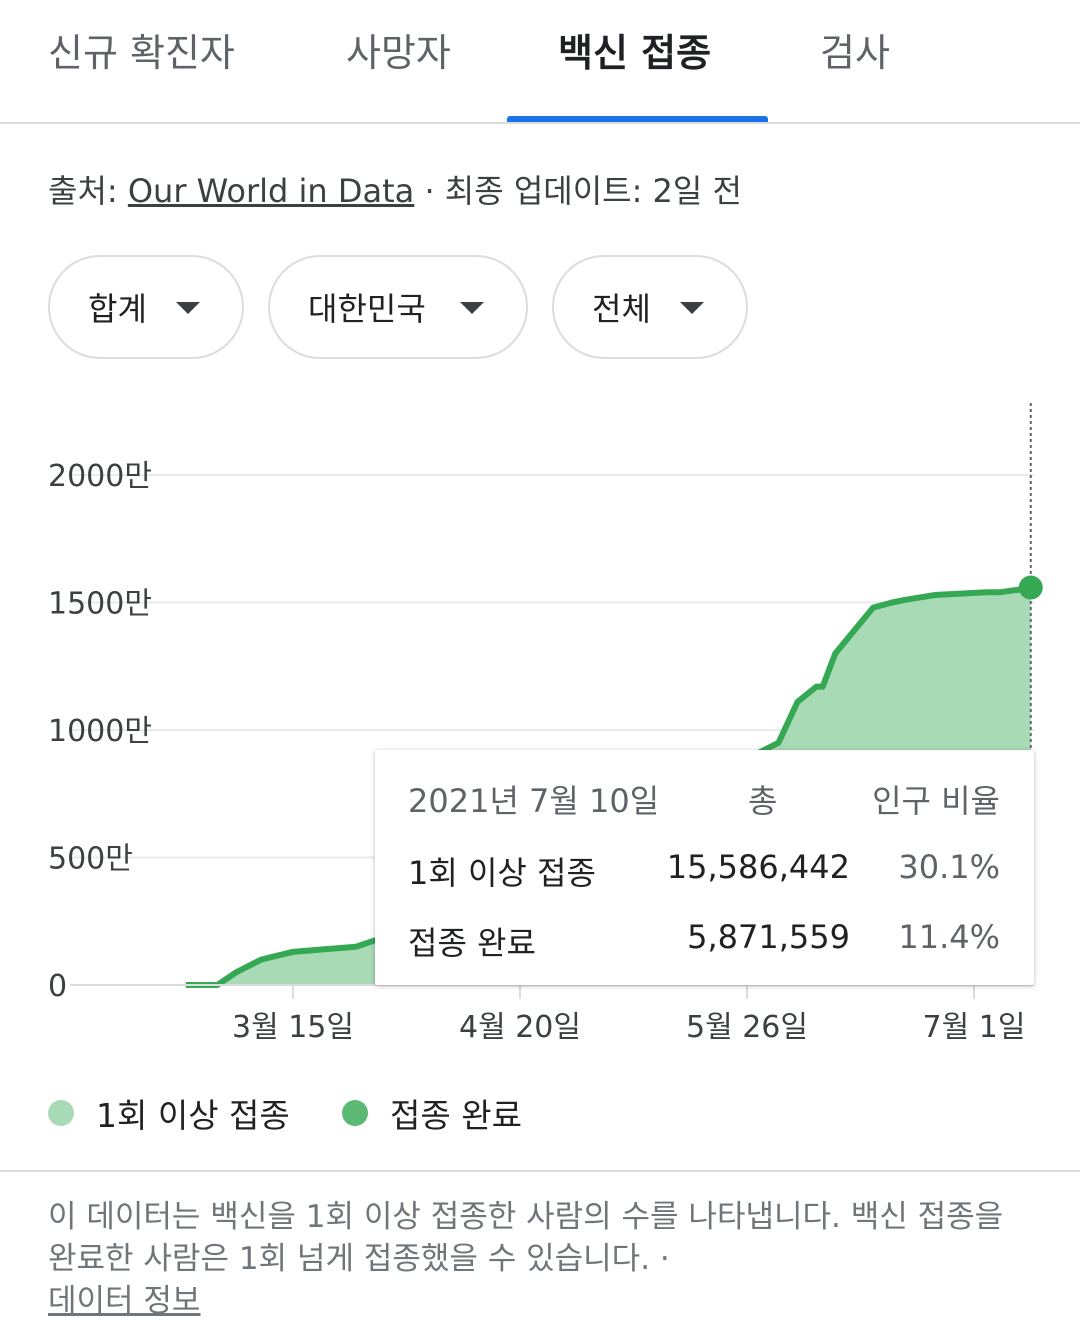  Describe the element at coordinates (100, 731) in the screenshot. I see `y-tick-label: 1000만` at that location.